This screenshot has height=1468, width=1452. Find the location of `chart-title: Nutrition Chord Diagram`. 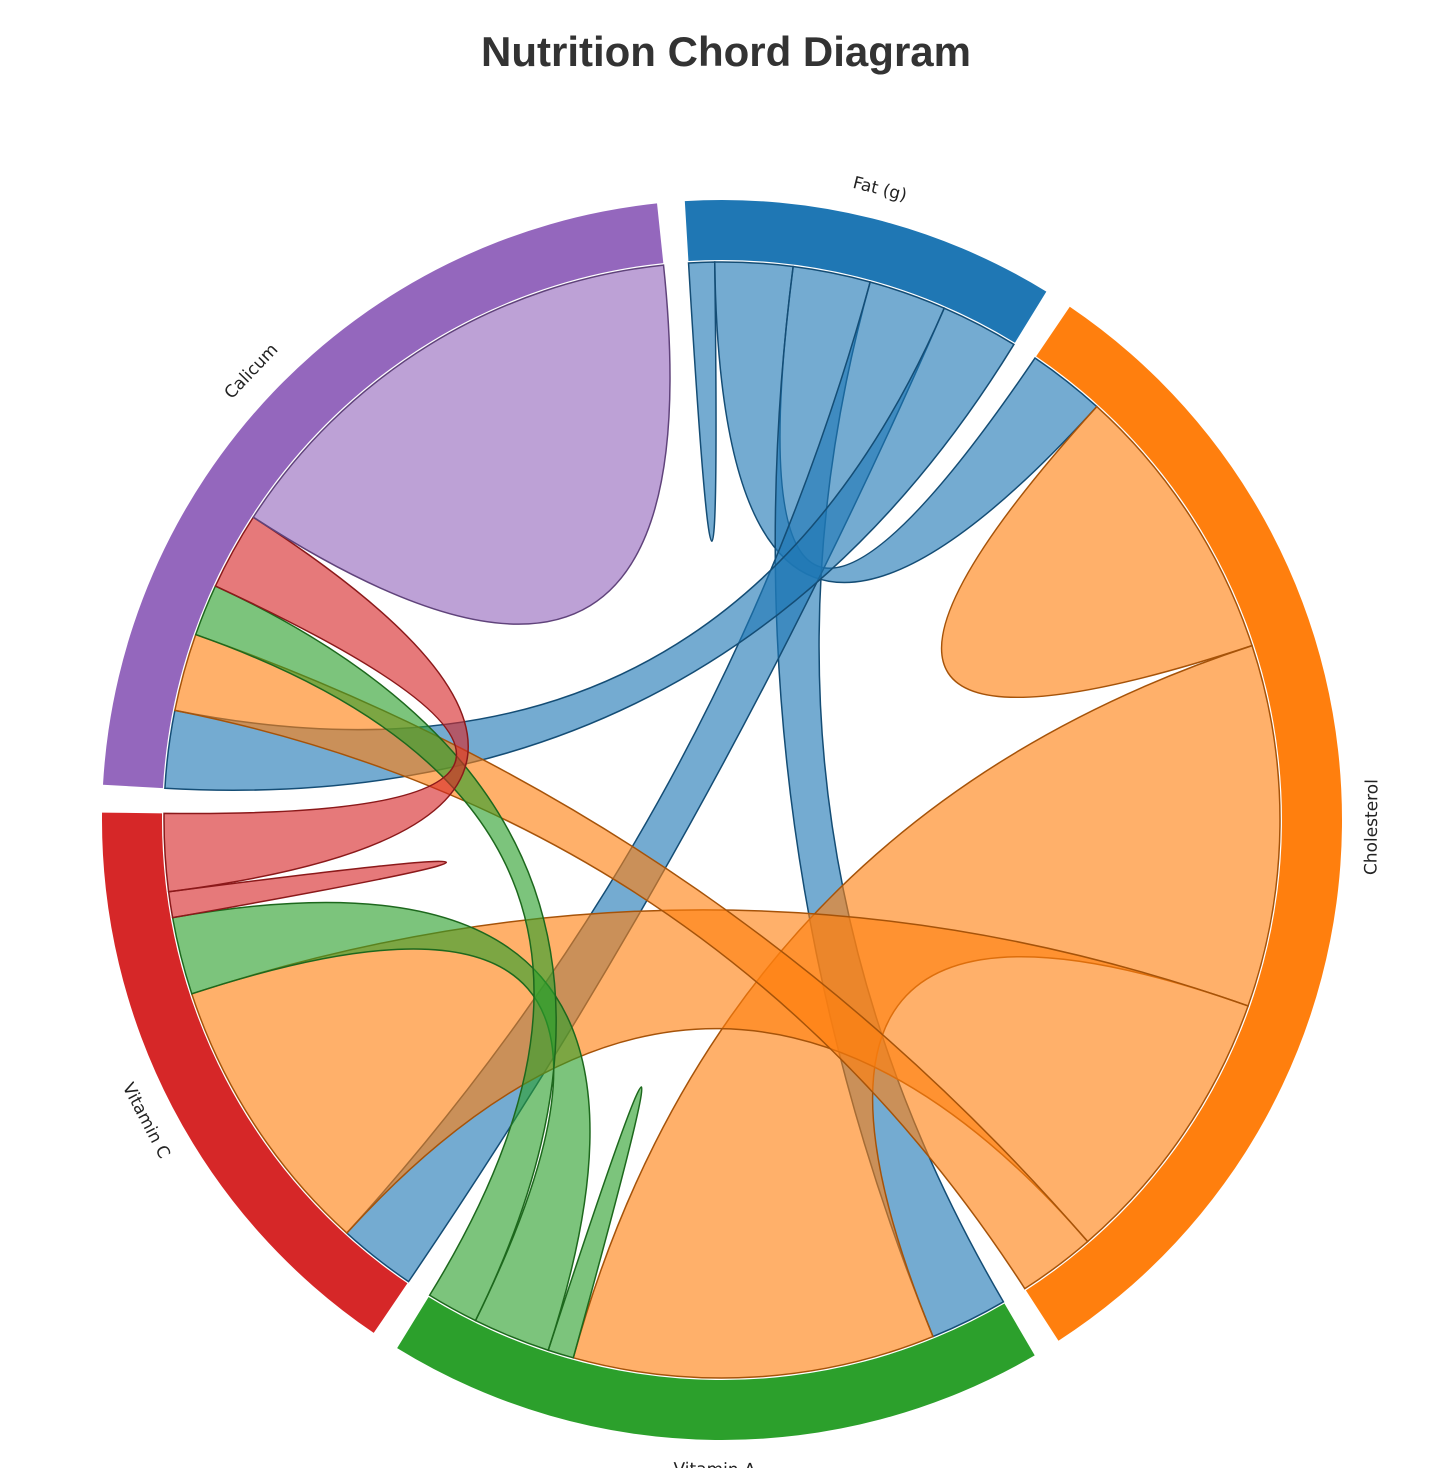

chart-title: Nutrition Chord Diagram is located at coordinates (726, 51).